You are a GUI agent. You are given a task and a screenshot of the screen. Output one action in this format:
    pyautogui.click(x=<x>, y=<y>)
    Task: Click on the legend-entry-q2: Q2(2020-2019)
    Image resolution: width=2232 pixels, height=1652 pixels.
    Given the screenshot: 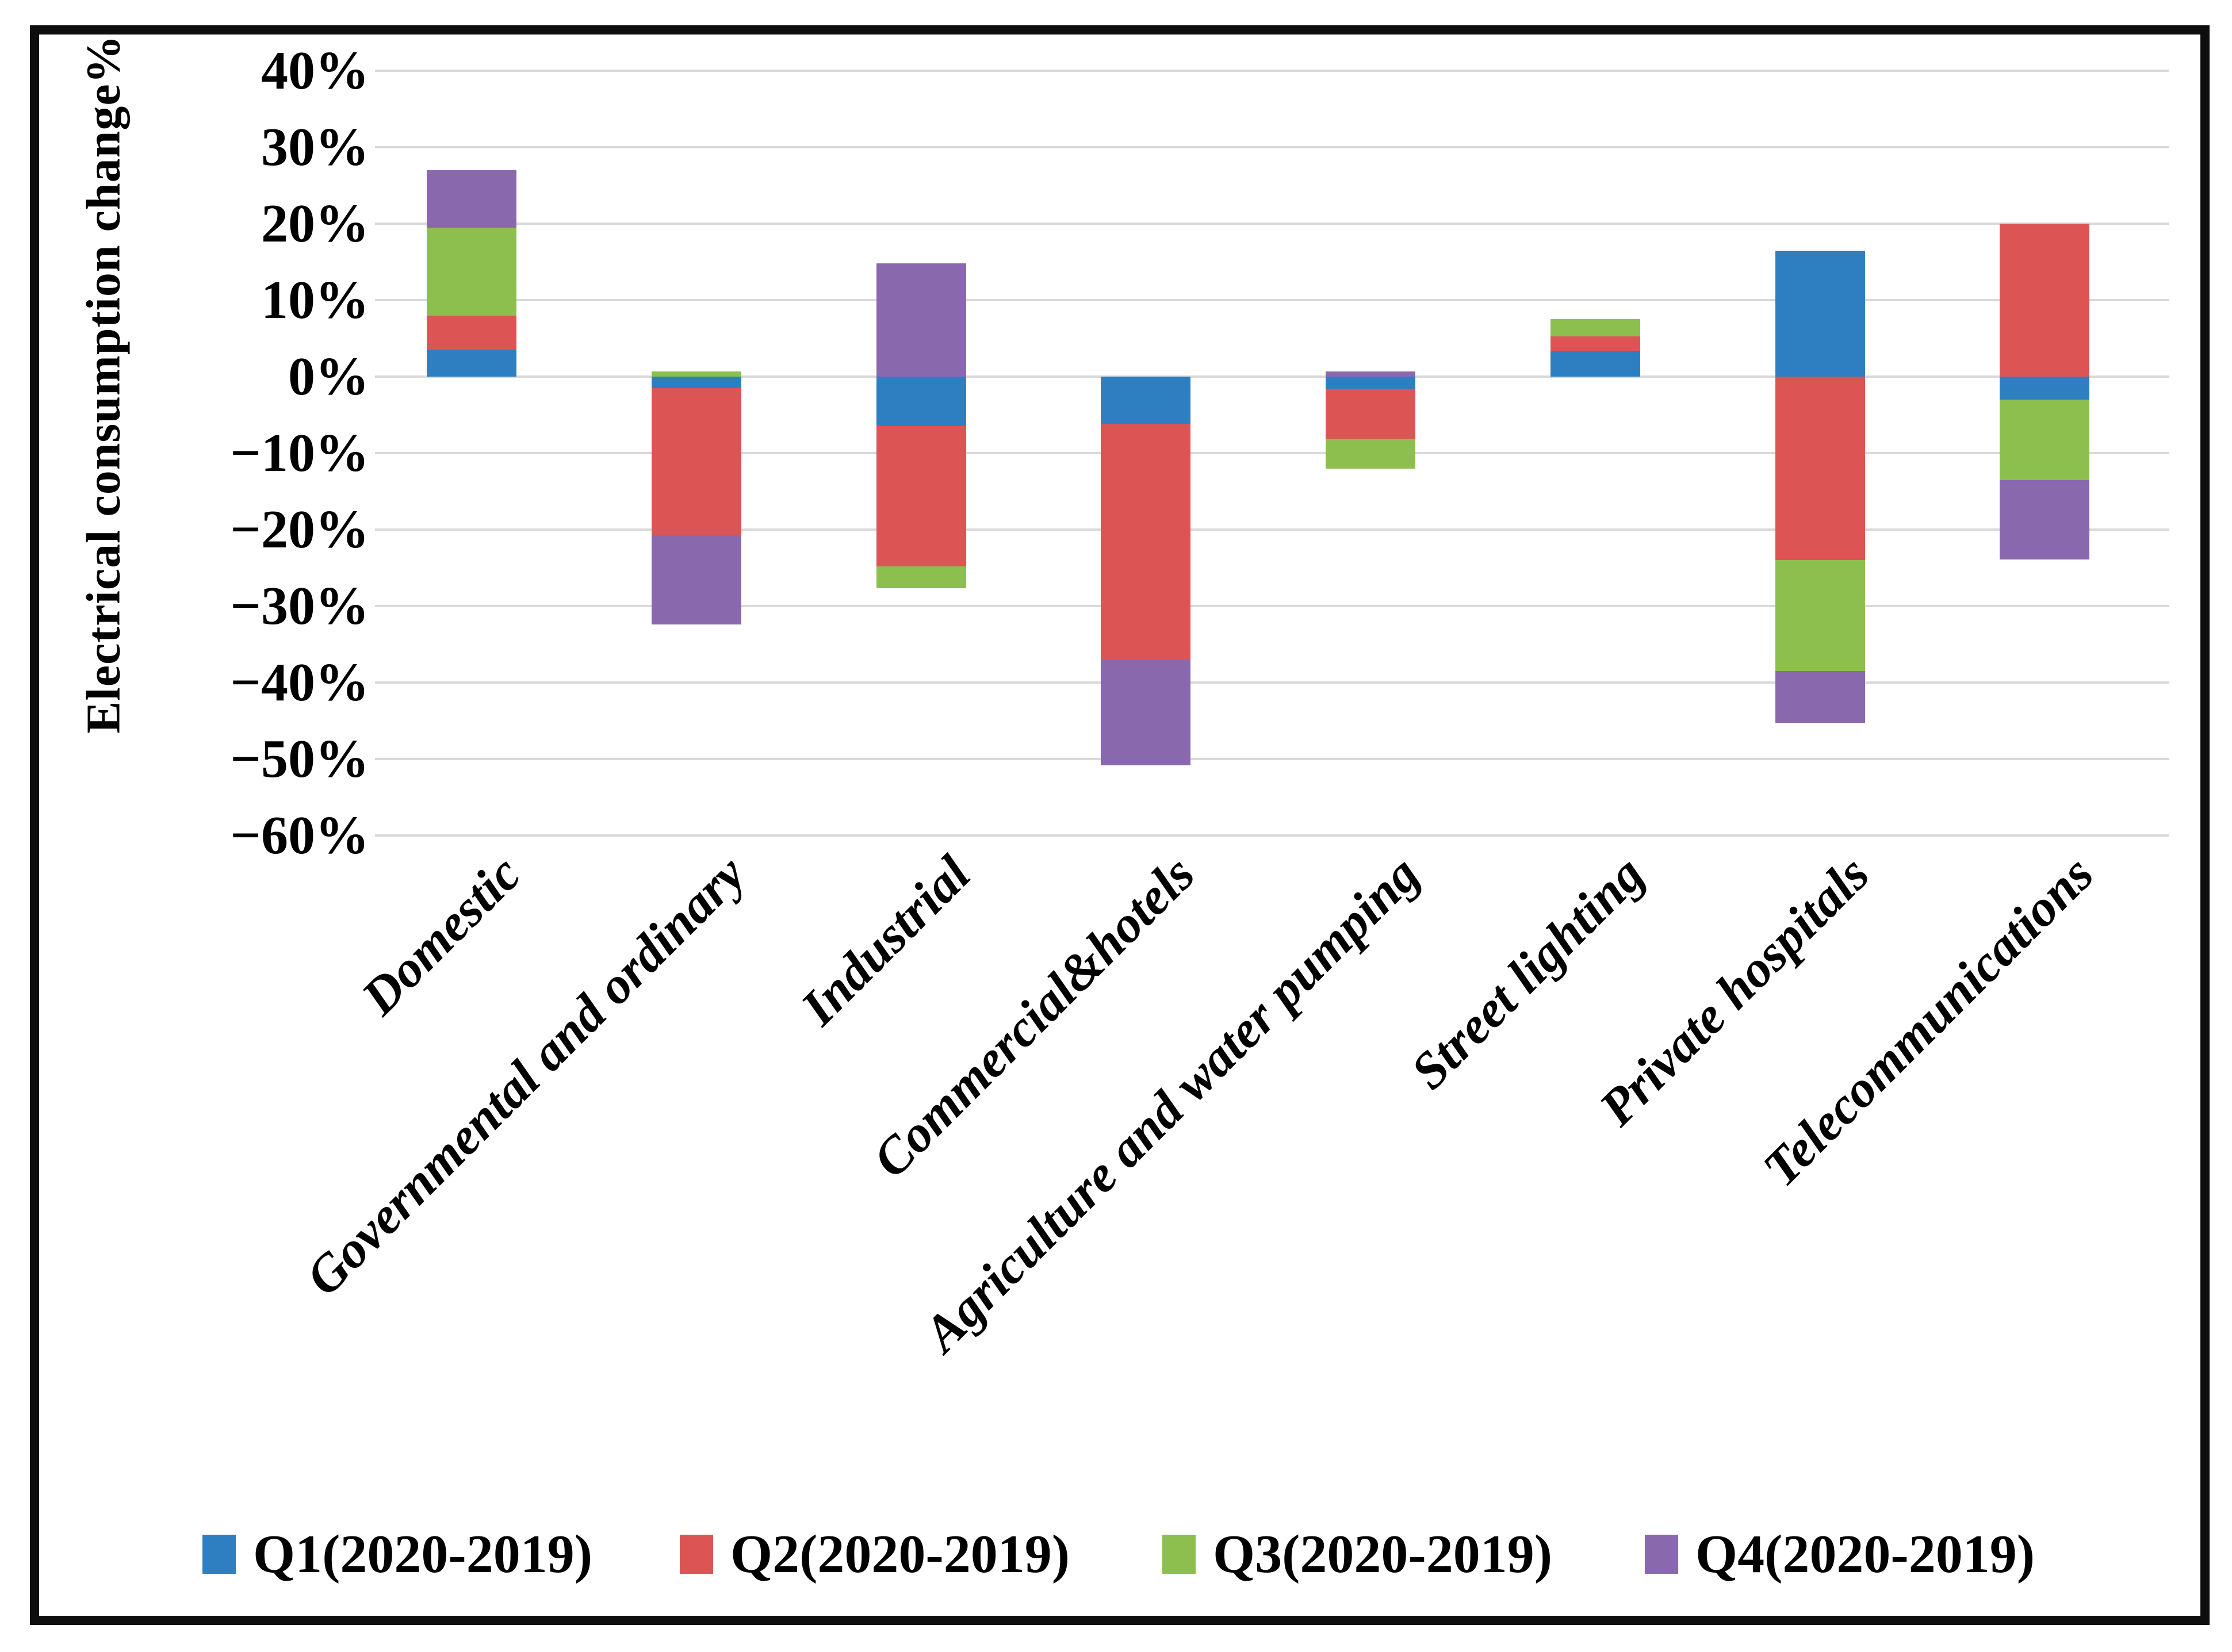 What is the action you would take?
    pyautogui.click(x=875, y=1554)
    